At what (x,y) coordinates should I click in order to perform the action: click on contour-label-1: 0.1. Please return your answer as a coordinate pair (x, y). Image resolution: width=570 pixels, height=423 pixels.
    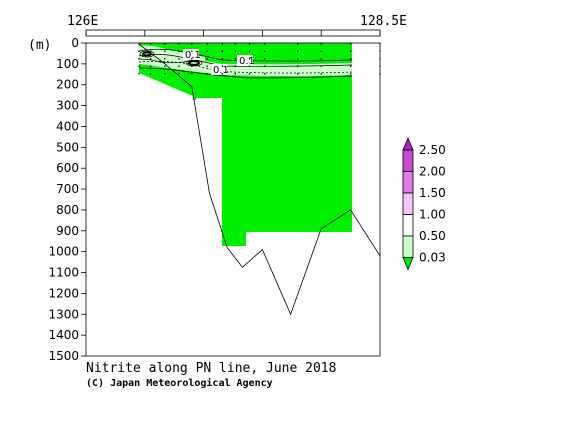
    Looking at the image, I should click on (193, 55).